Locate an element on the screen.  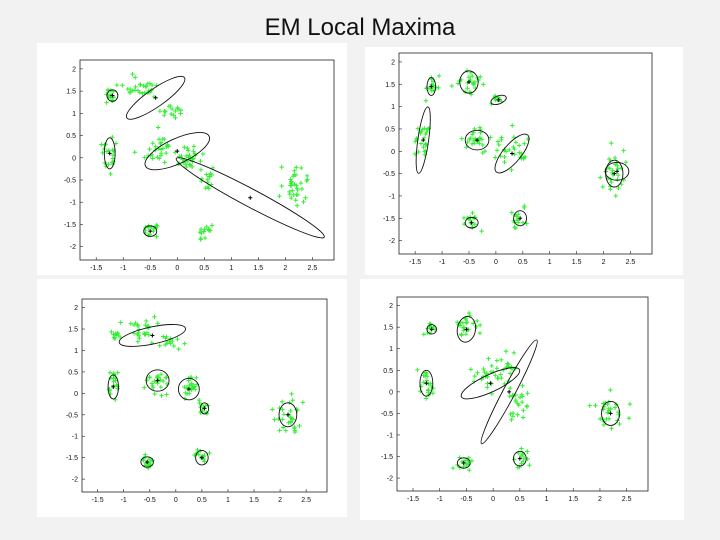
x-tick-label: 0 is located at coordinates (177, 268).